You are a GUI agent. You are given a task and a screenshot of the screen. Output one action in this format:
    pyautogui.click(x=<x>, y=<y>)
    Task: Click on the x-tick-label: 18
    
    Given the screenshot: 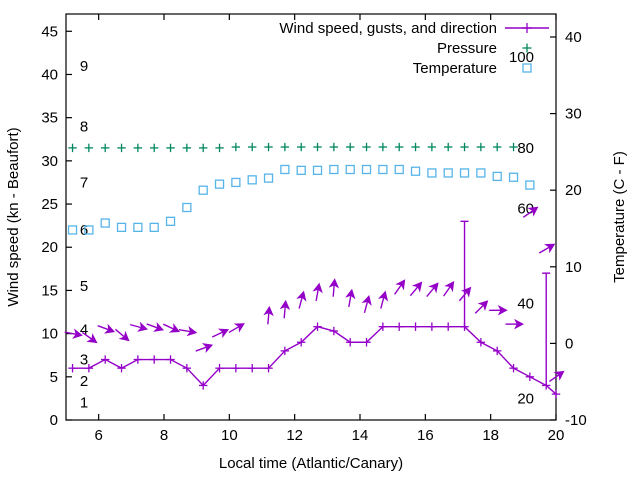 What is the action you would take?
    pyautogui.click(x=490, y=435)
    